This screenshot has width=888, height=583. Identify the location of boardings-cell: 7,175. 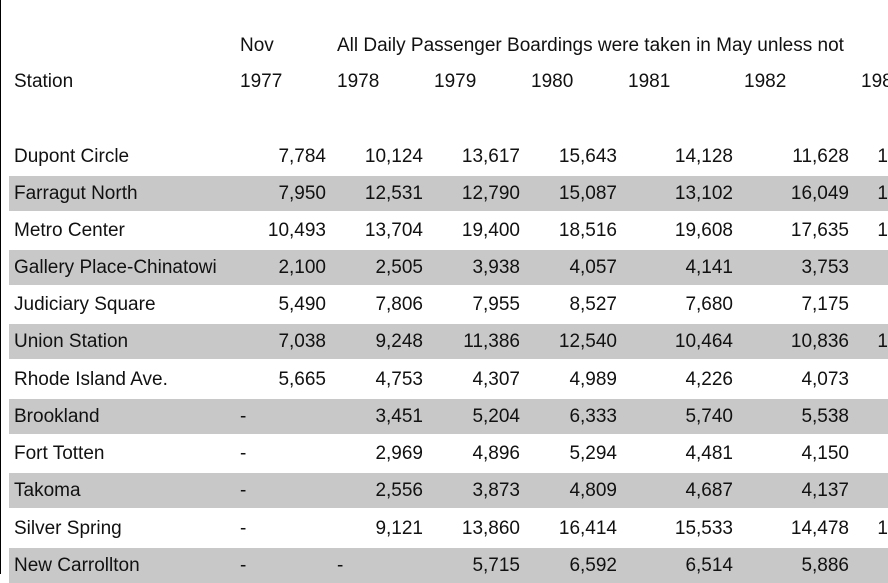
(825, 304).